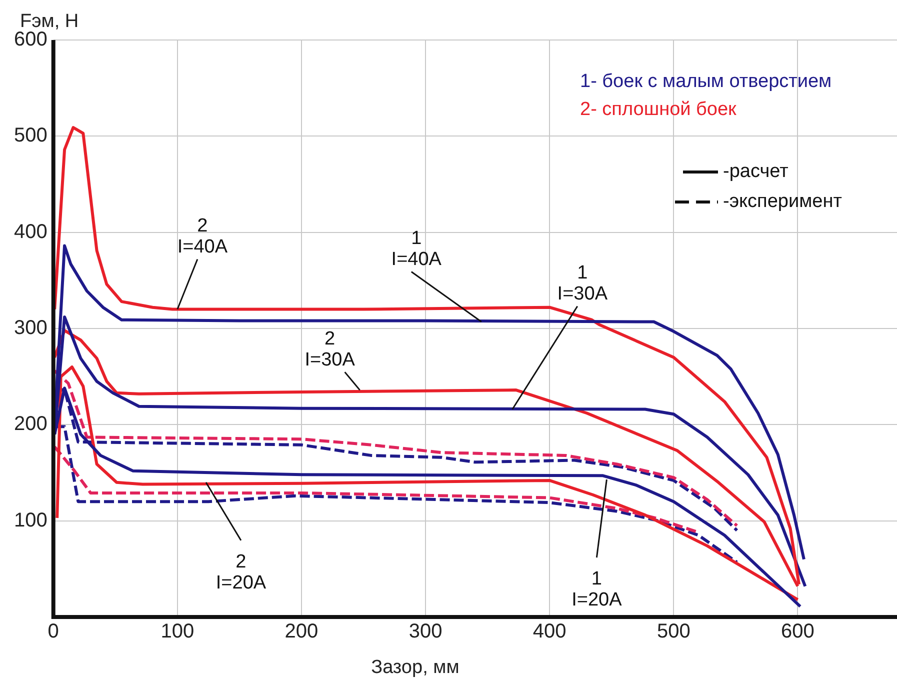 The width and height of the screenshot is (897, 687). What do you see at coordinates (53, 631) in the screenshot?
I see `x-tick-label: 0` at bounding box center [53, 631].